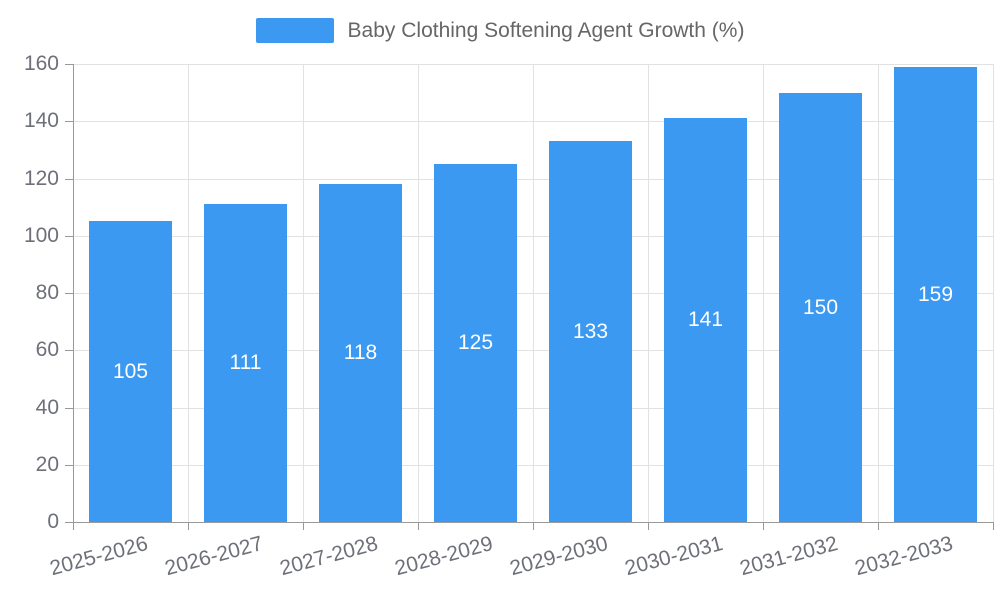  What do you see at coordinates (41, 63) in the screenshot?
I see `y-axis-tick-label: 160` at bounding box center [41, 63].